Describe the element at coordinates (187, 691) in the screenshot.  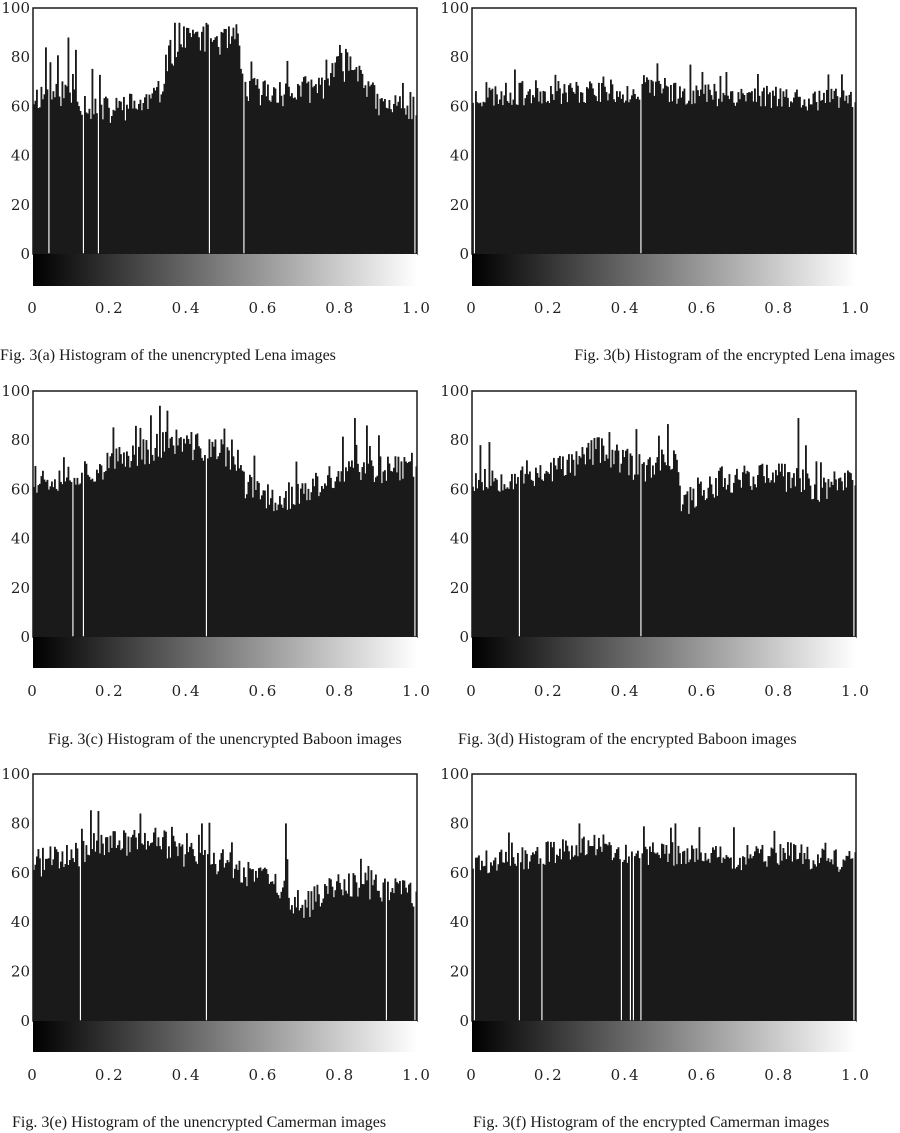
I see `x-tick-label: 0.4` at that location.